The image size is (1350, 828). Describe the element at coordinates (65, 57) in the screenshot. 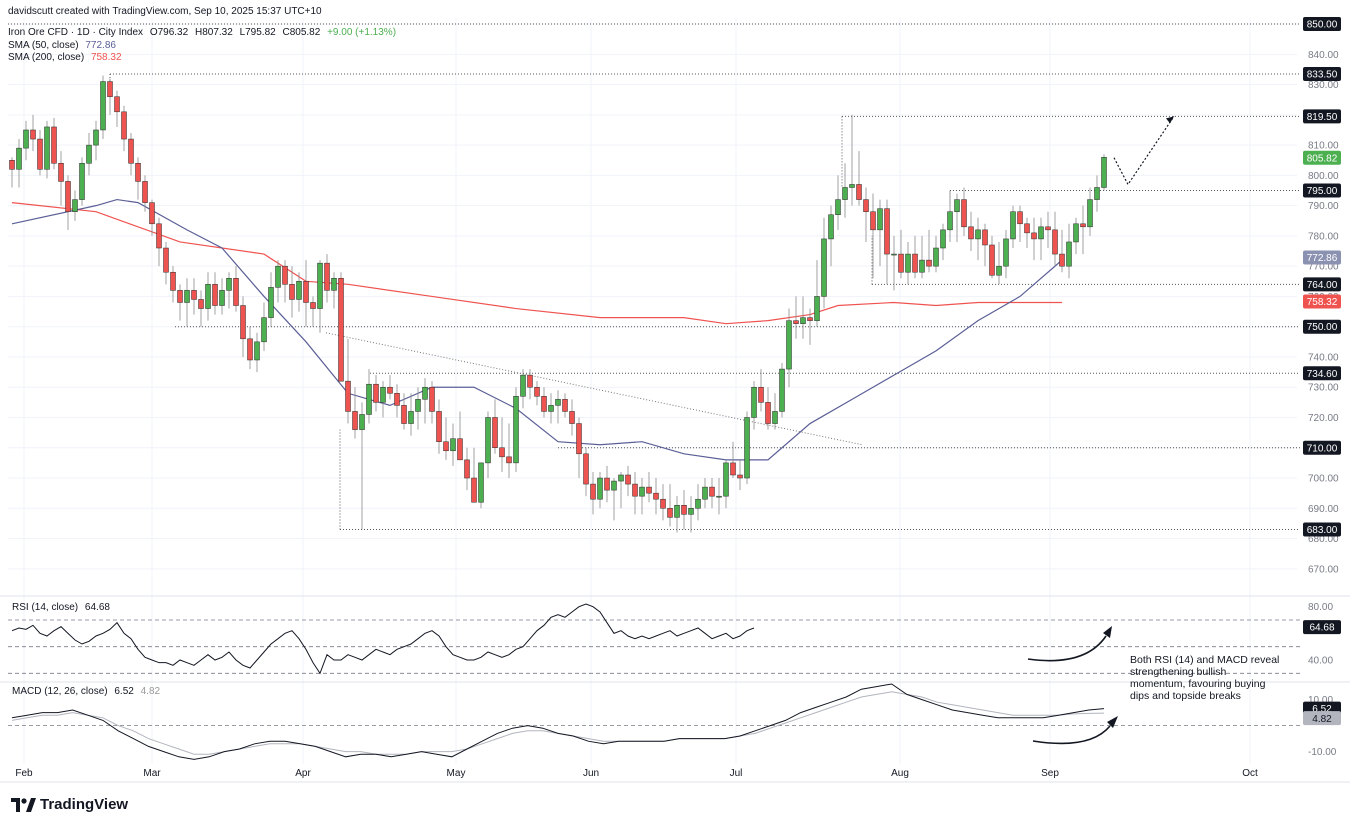

I see `sma200-legend: SMA (200, close) 758.32` at that location.